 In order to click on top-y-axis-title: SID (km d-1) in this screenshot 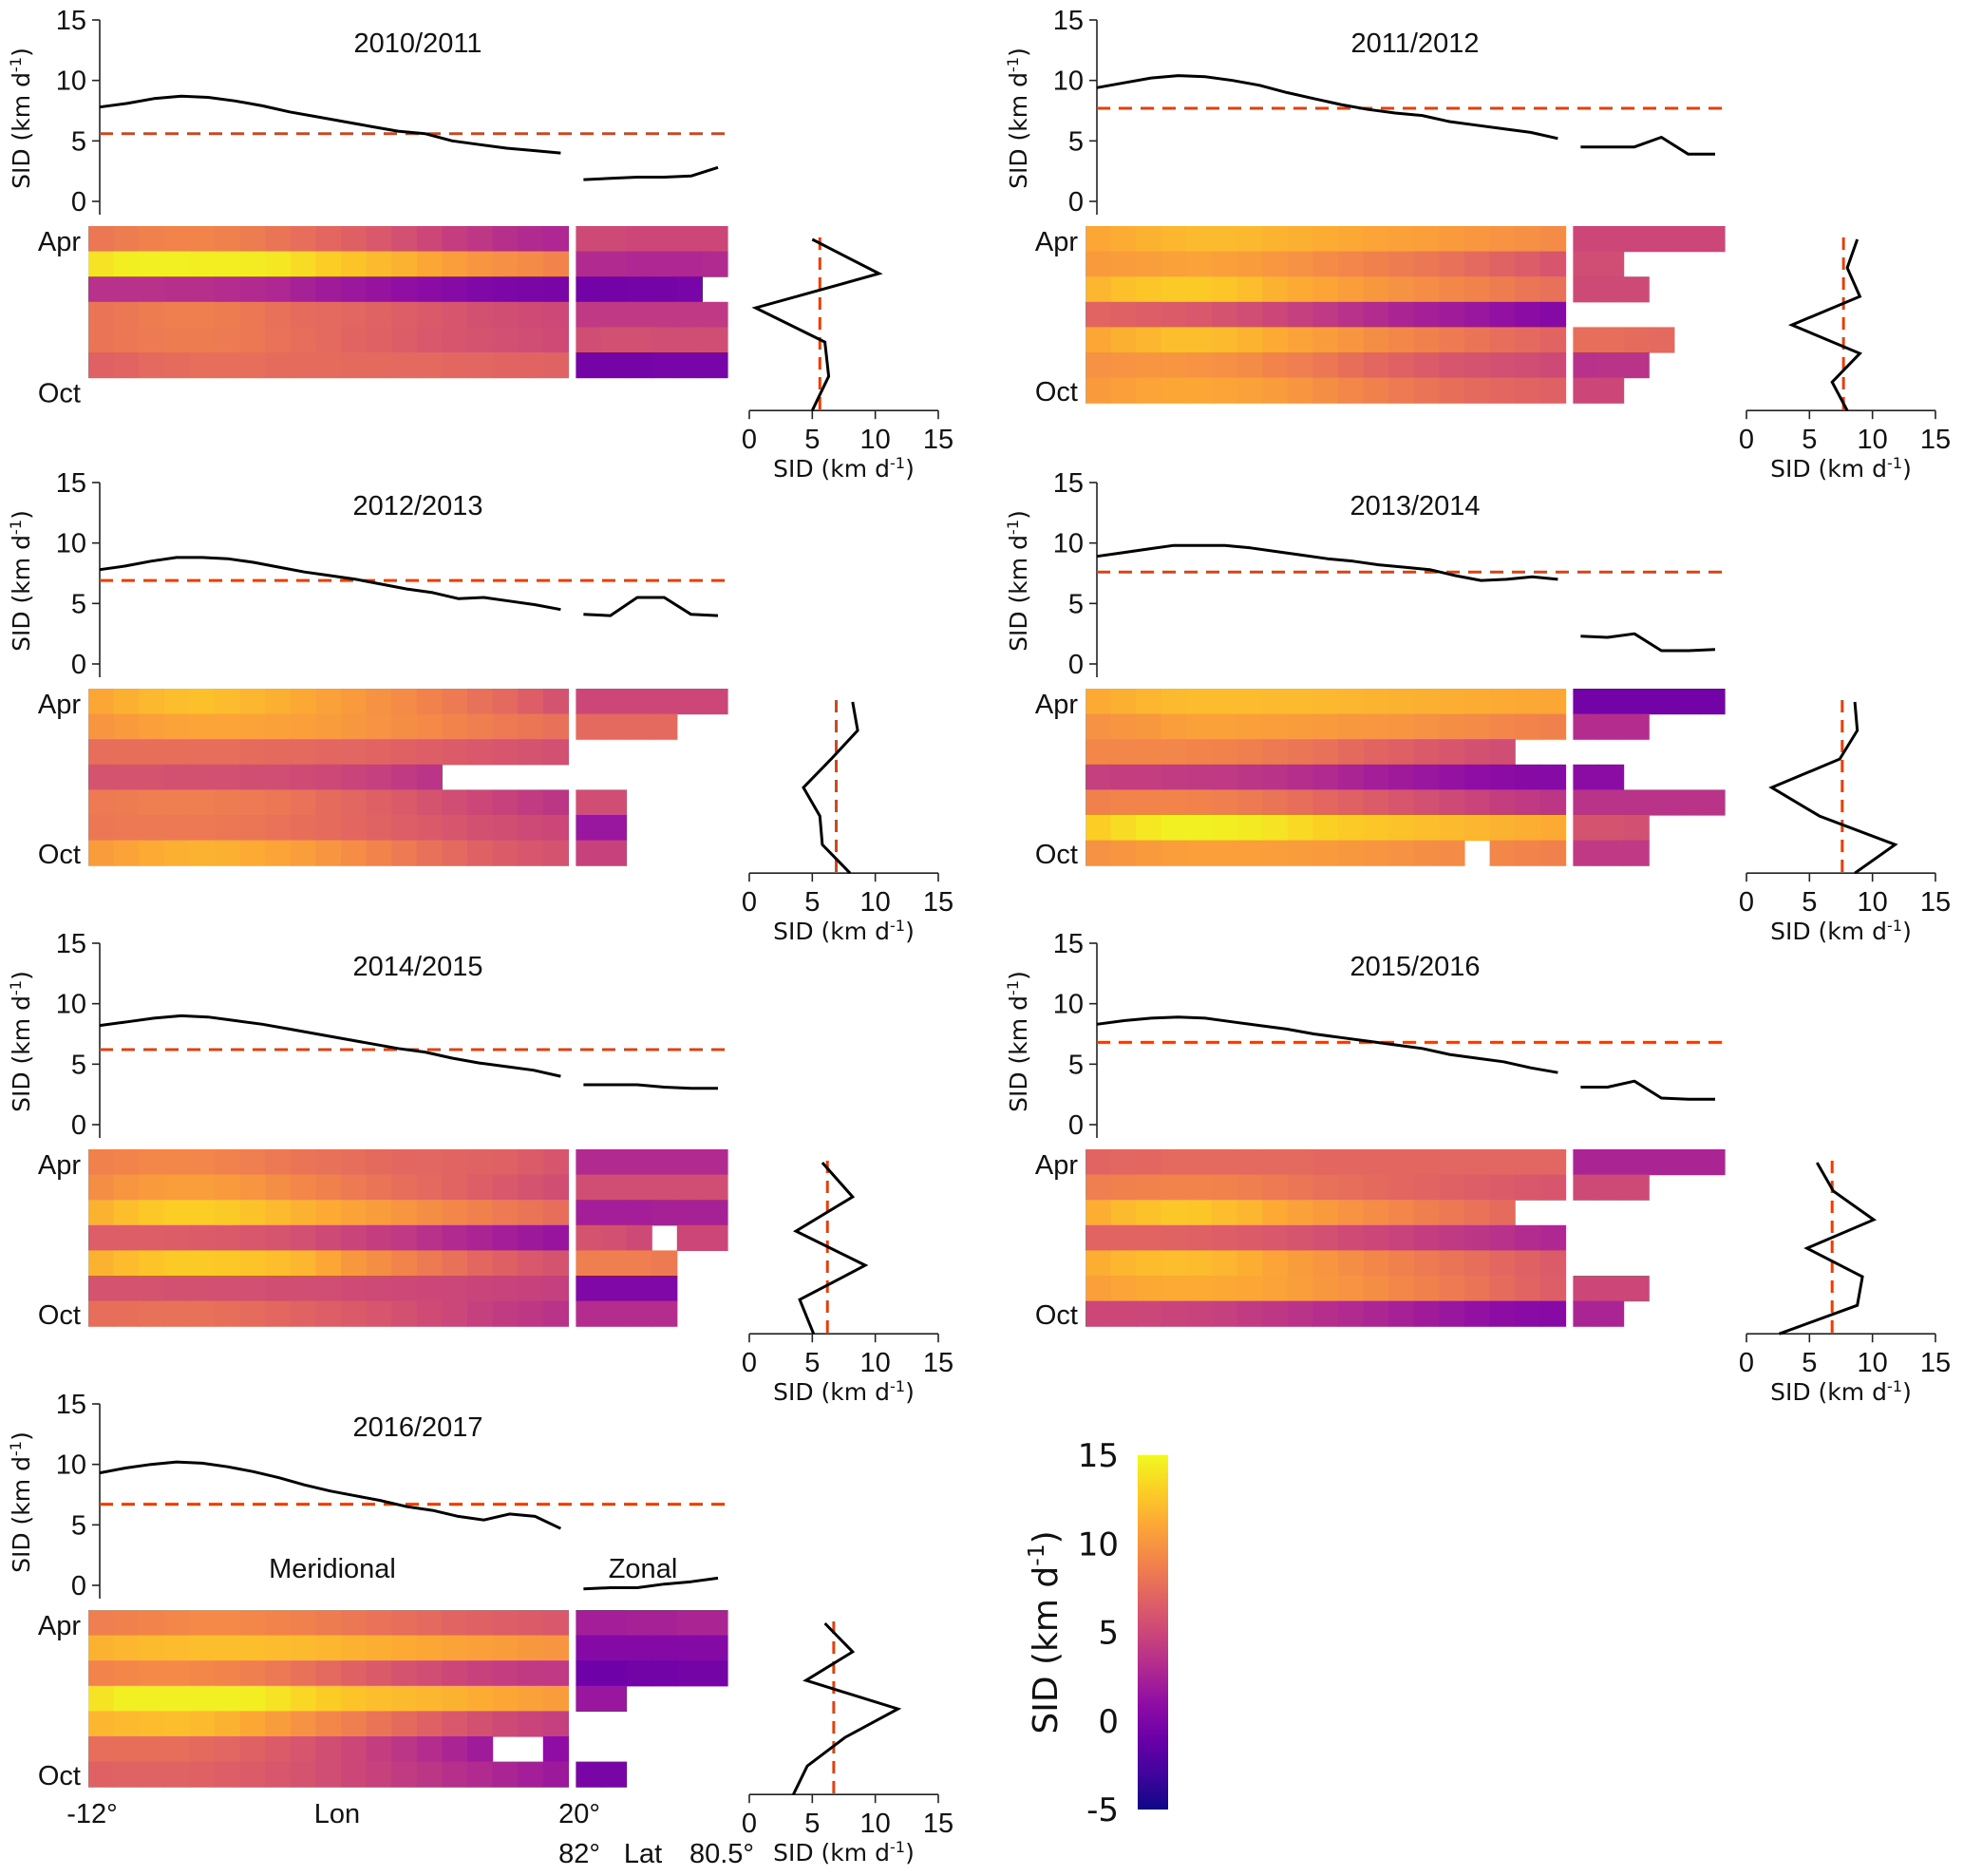, I will do `click(1018, 1041)`.